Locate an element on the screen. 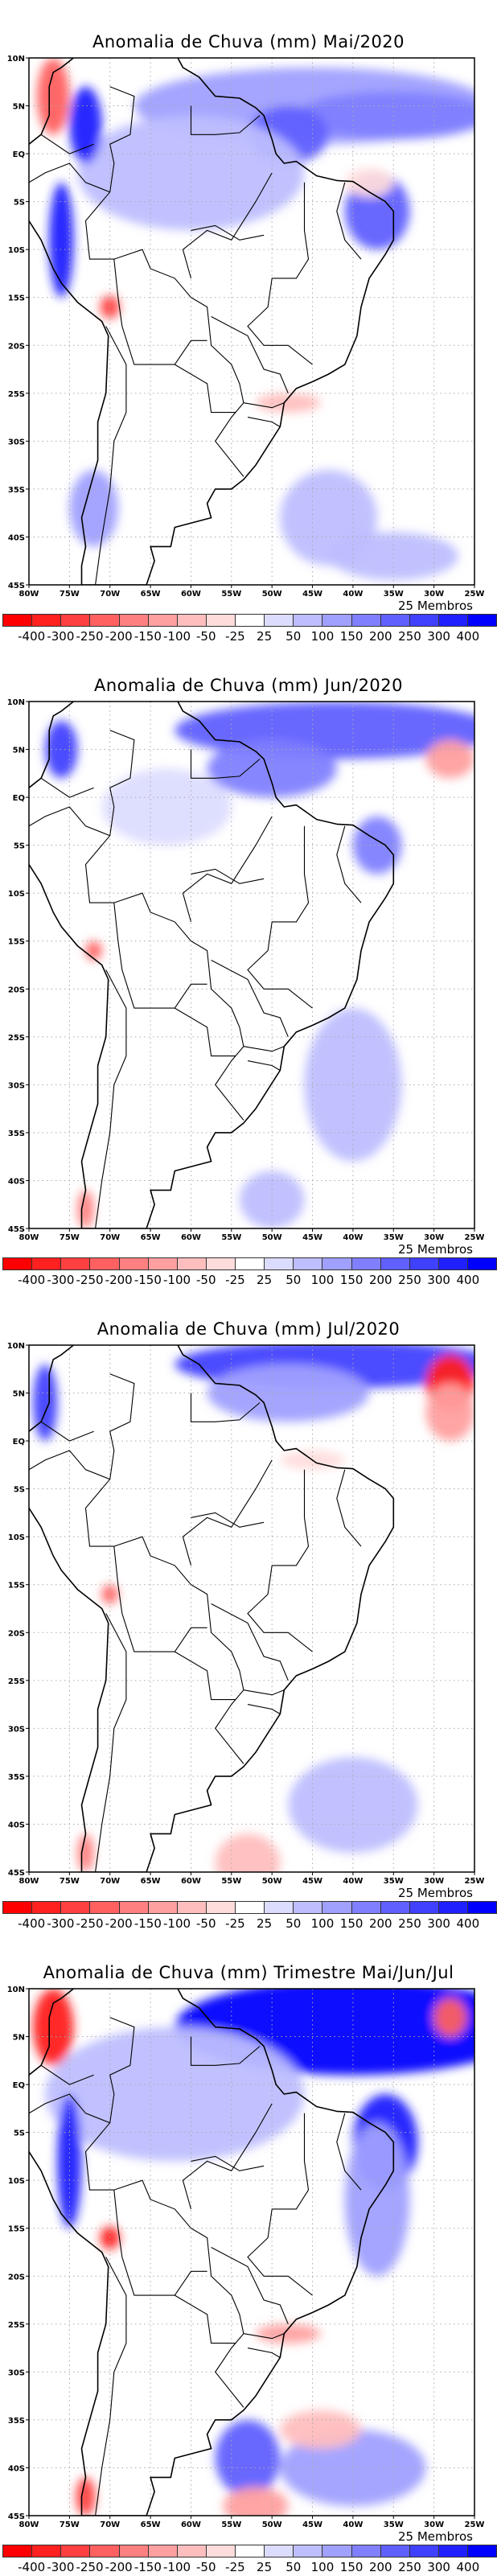  colorbar-label: 50 is located at coordinates (293, 2567).